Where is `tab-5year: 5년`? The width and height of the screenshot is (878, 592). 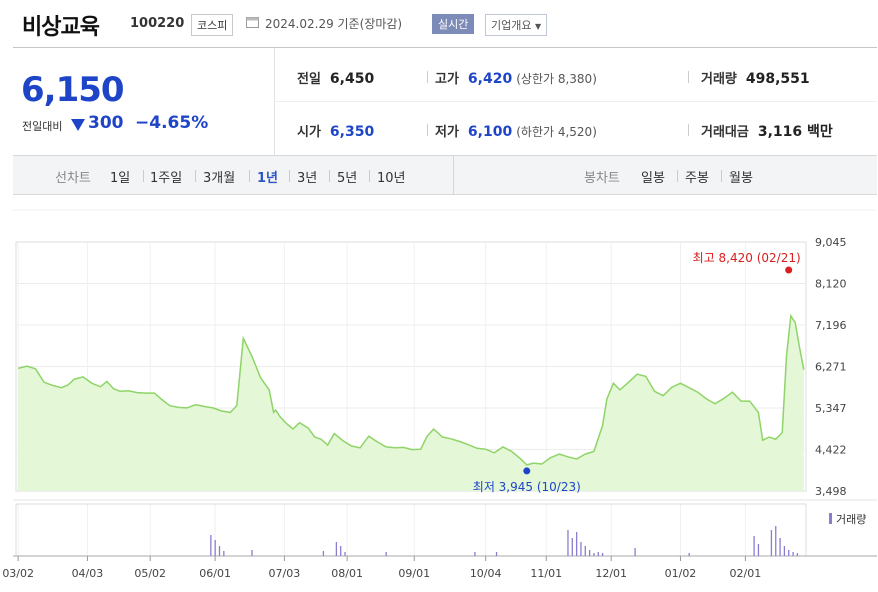
tab-5year: 5년 is located at coordinates (347, 178).